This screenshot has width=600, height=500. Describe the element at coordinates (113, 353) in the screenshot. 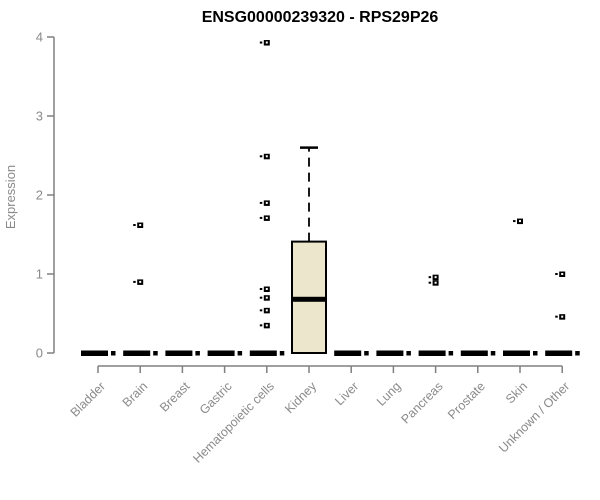

I see `collapsed-box-edge-bladder` at that location.